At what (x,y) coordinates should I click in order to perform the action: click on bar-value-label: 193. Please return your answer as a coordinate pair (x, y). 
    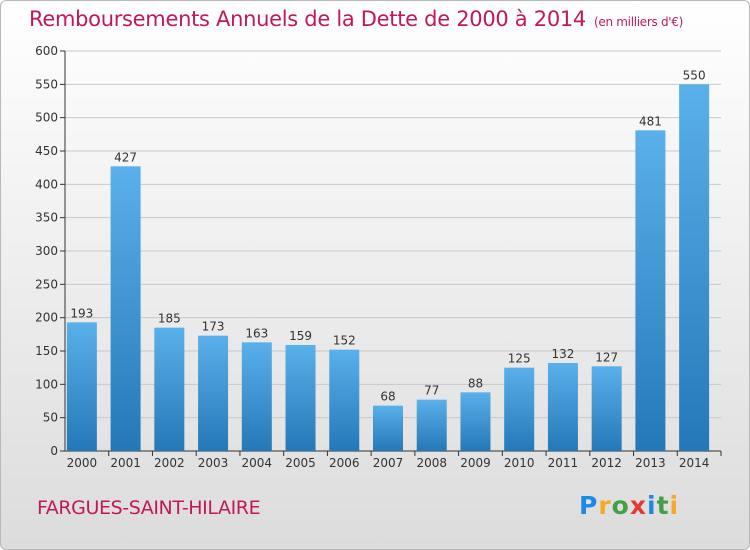
    Looking at the image, I should click on (81, 313).